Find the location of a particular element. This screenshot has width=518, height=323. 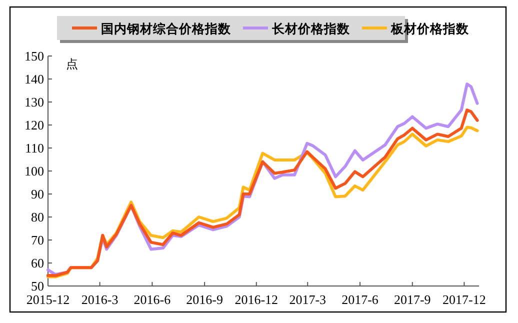

legend-label: 国内钢材综合价格指数 is located at coordinates (166, 28).